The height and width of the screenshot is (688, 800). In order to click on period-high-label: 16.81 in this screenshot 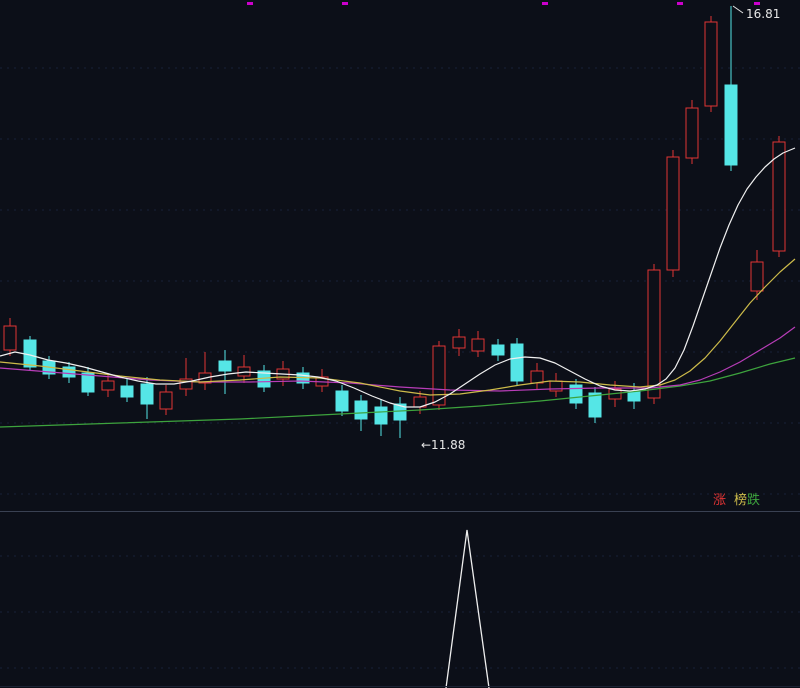, I will do `click(763, 14)`.